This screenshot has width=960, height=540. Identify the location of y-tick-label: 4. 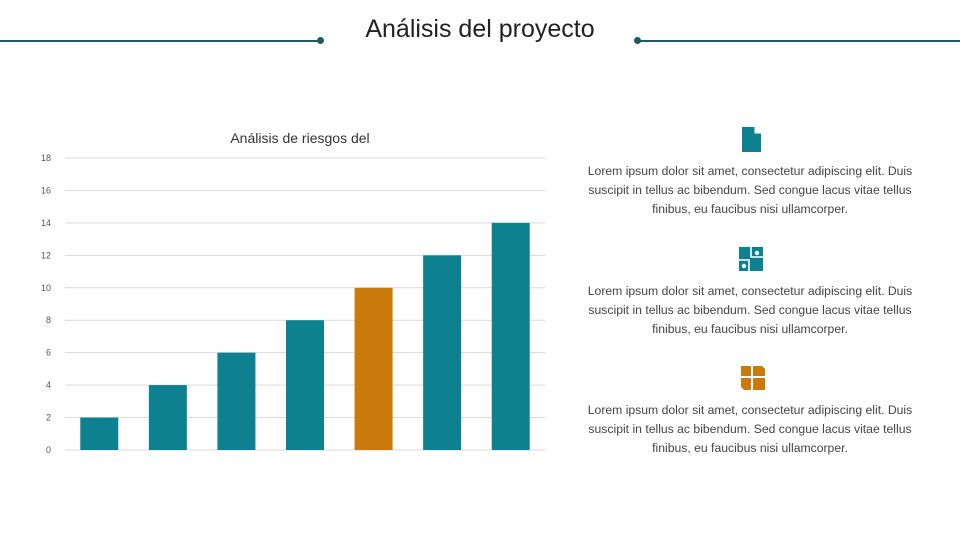
(48, 385).